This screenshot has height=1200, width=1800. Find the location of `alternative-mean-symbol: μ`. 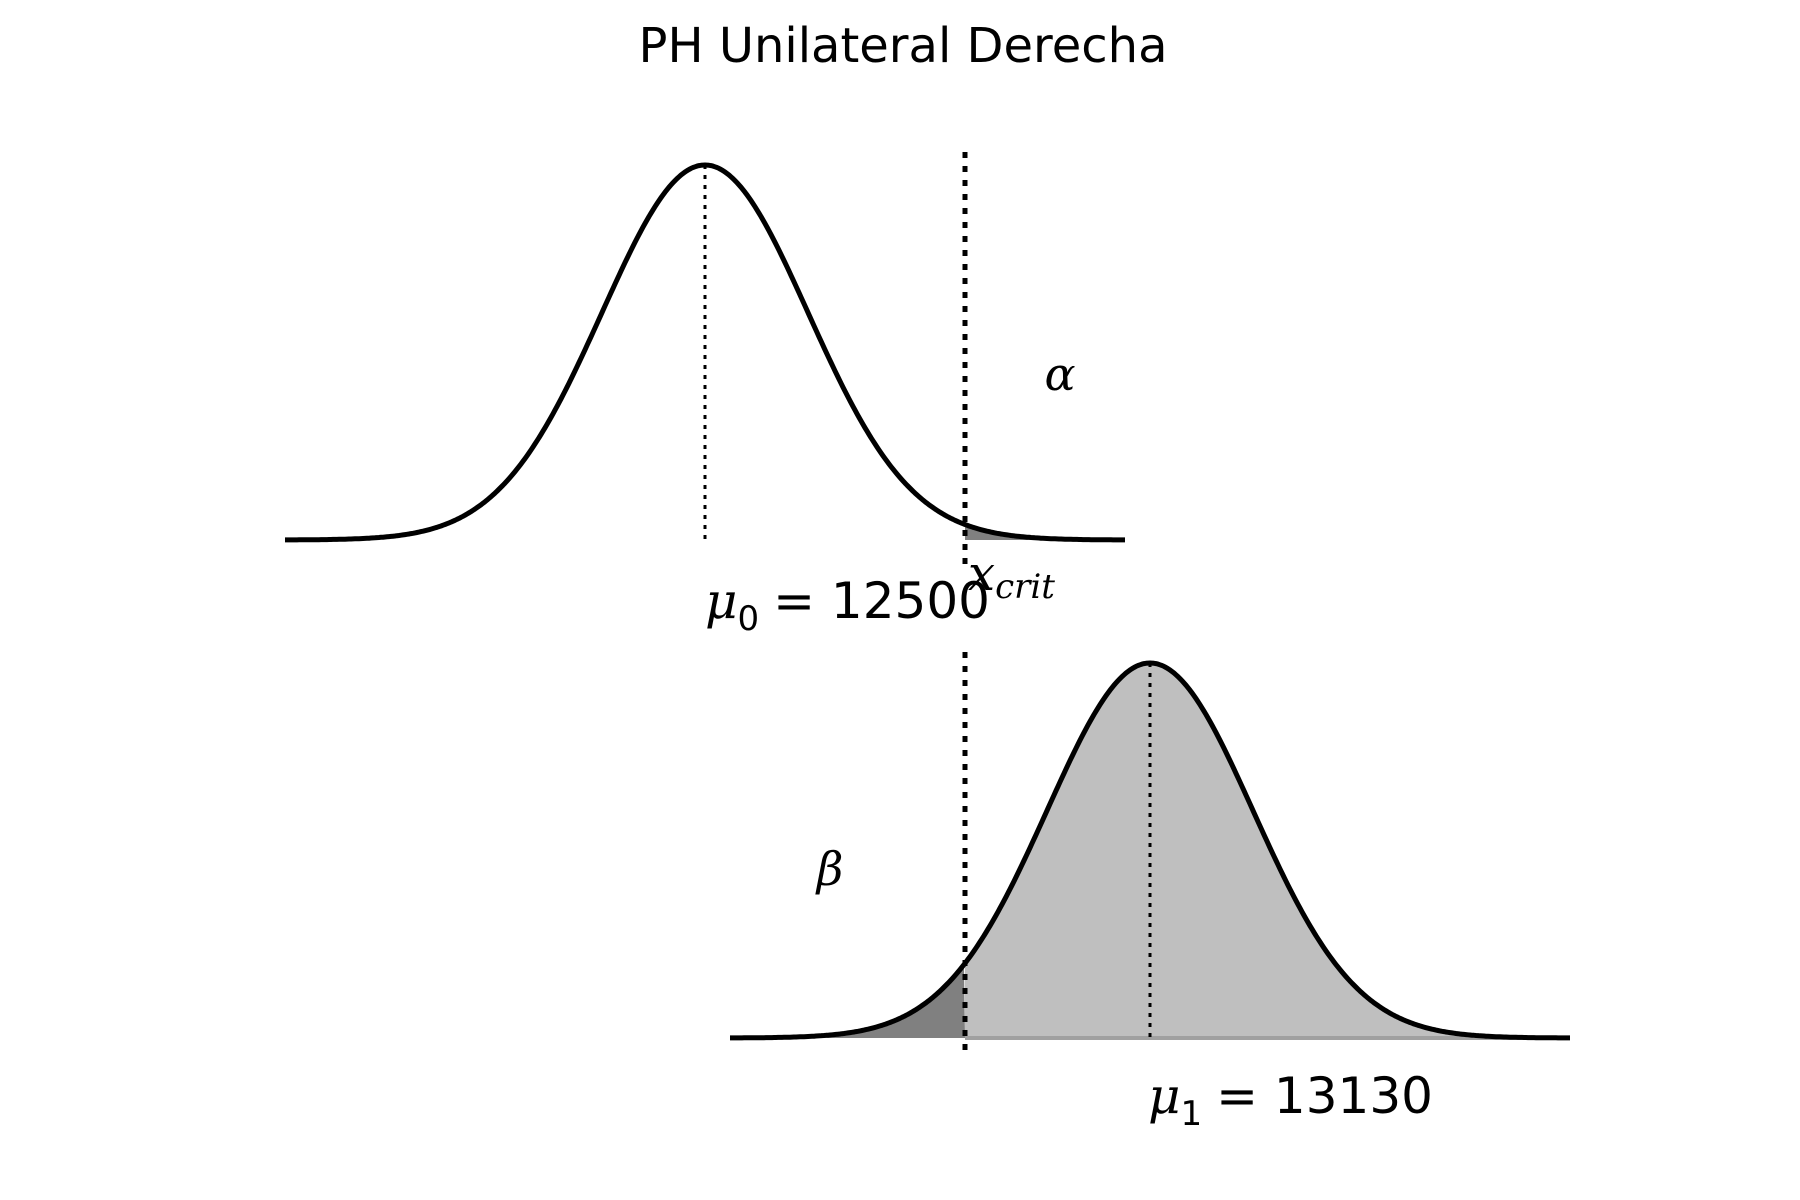

alternative-mean-symbol: μ is located at coordinates (1164, 1096).